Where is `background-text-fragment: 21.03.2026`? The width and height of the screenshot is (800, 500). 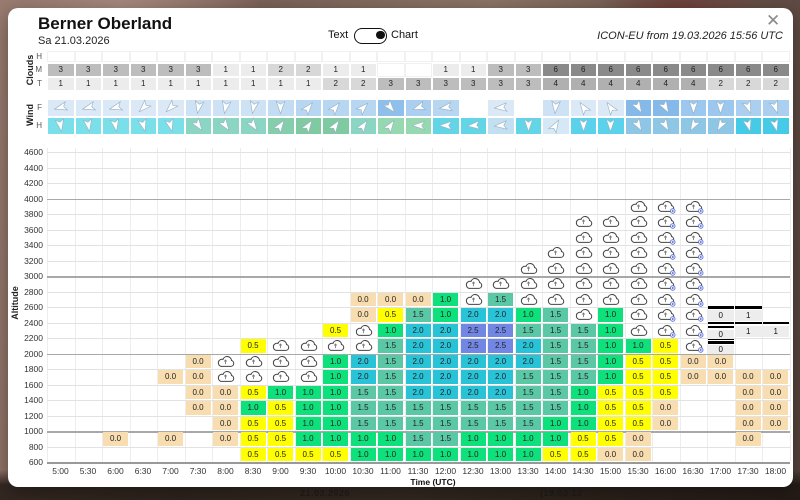 background-text-fragment: 21.03.2026 is located at coordinates (325, 493).